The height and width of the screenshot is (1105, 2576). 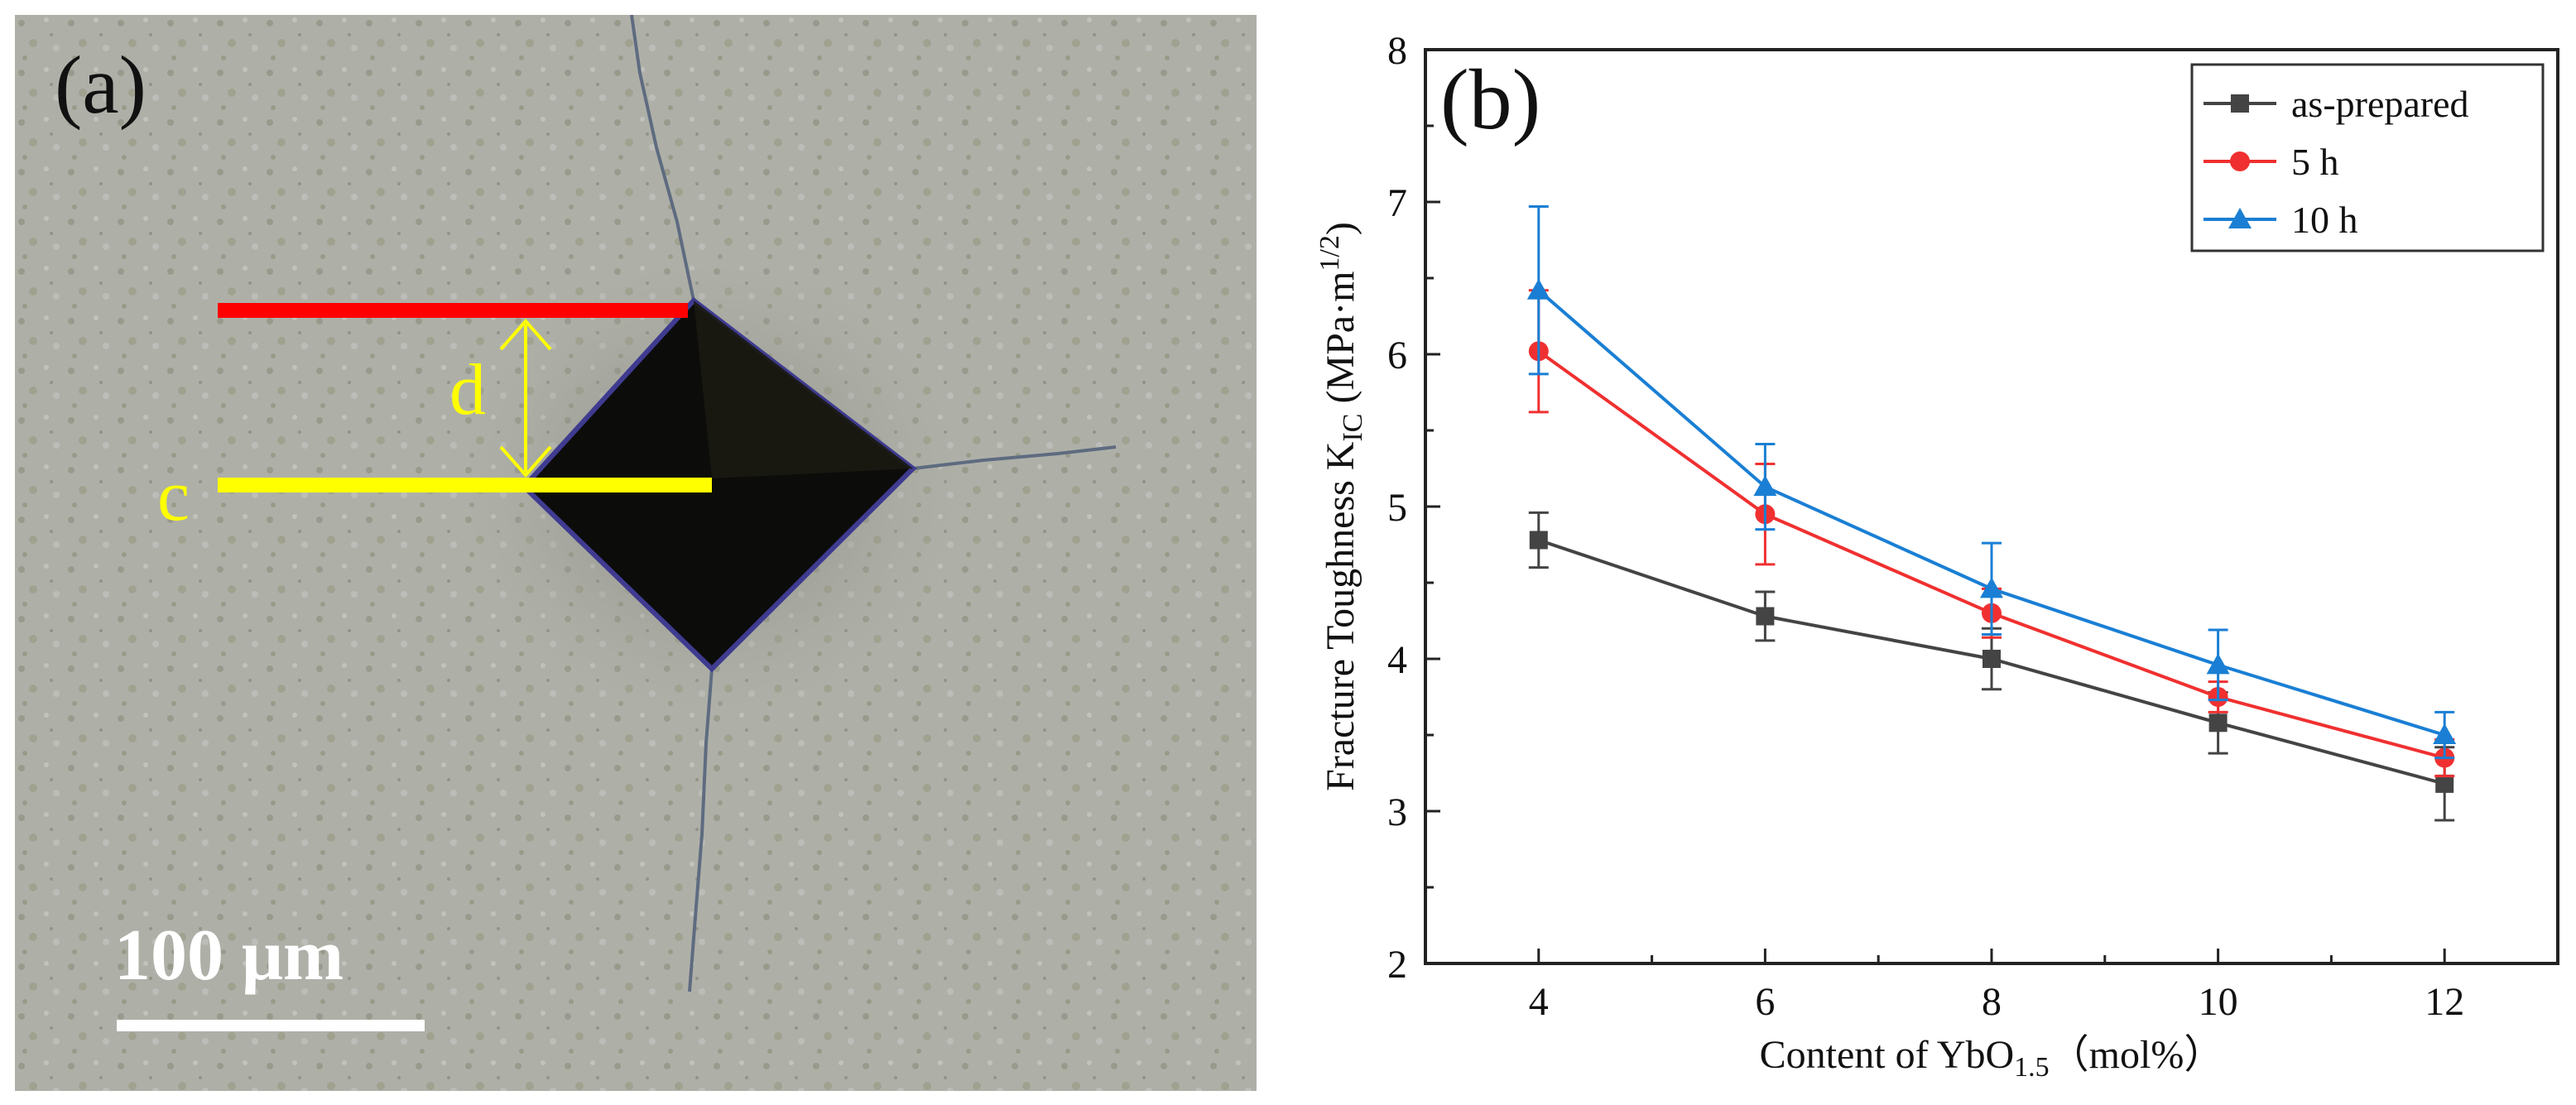 I want to click on y-axis-title: Fracture Toughness KIC (MPa·m1/2), so click(x=1341, y=506).